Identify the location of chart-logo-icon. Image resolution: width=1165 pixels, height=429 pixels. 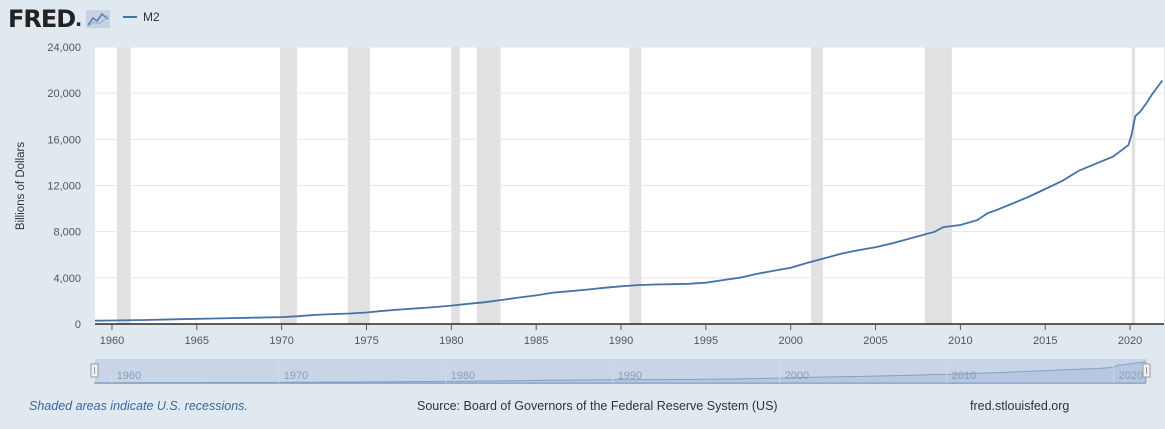
(97, 19).